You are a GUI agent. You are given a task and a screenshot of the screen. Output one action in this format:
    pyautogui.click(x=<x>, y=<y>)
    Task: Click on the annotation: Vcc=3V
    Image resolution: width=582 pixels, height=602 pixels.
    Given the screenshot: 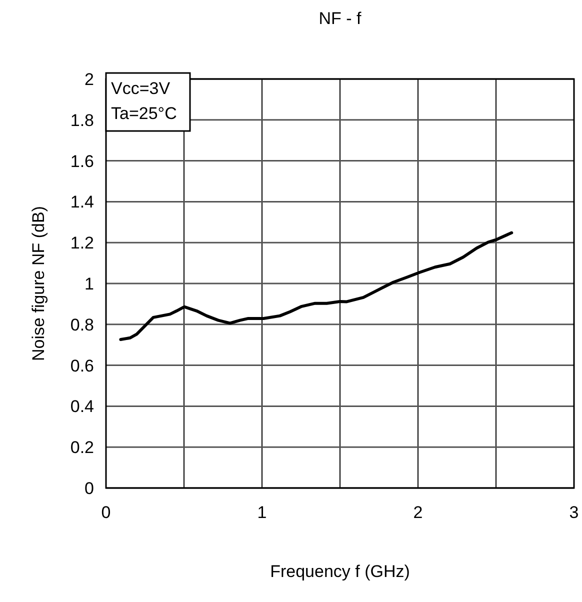 What is the action you would take?
    pyautogui.click(x=141, y=88)
    